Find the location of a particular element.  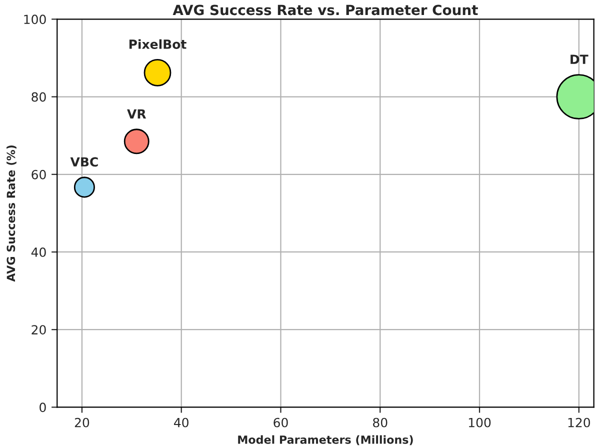

y-tick-label: 20 is located at coordinates (39, 330).